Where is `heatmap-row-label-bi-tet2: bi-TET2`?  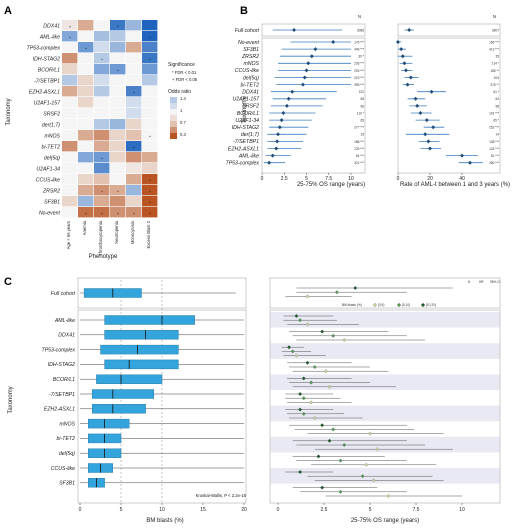
heatmap-row-label-bi-tet2: bi-TET2 is located at coordinates (51, 148).